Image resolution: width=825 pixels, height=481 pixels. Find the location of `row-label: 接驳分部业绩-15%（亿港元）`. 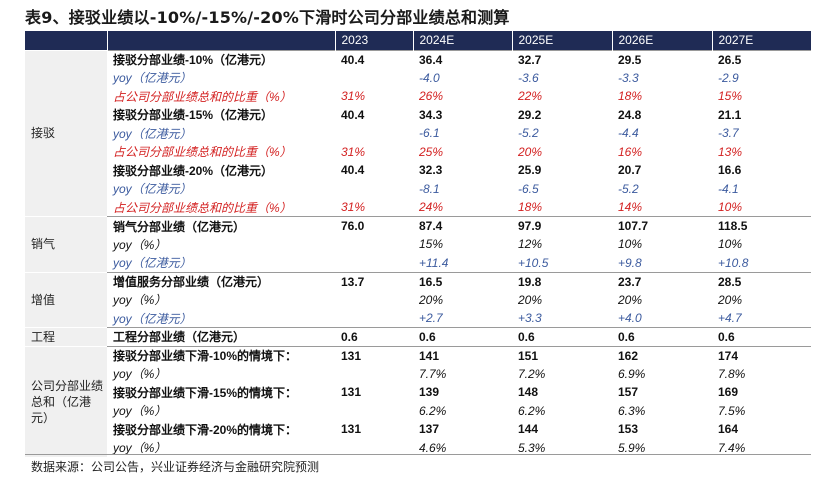

row-label: 接驳分部业绩-15%（亿港元） is located at coordinates (193, 115).